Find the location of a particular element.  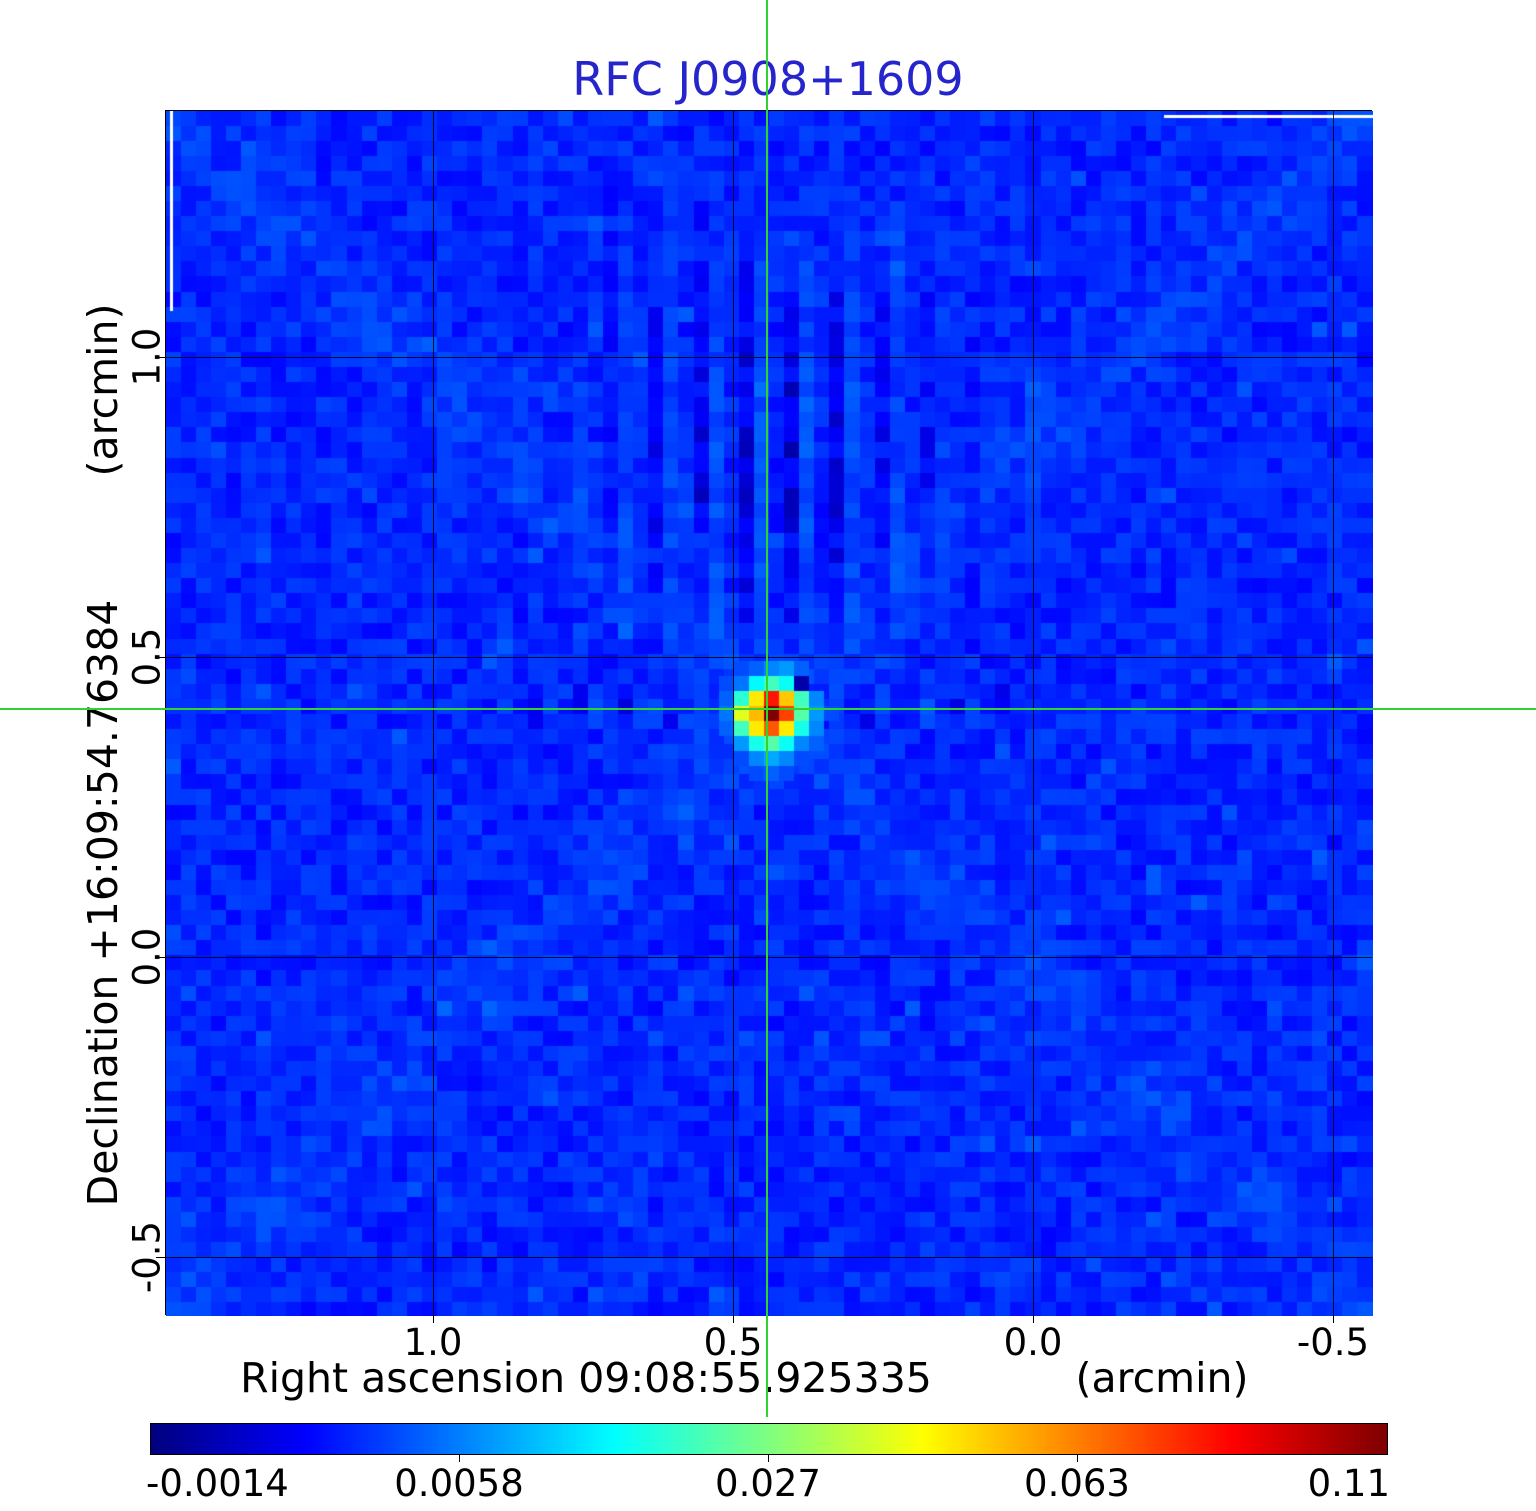

y-axis-title: Declination +16:09:54.76384 is located at coordinates (103, 903).